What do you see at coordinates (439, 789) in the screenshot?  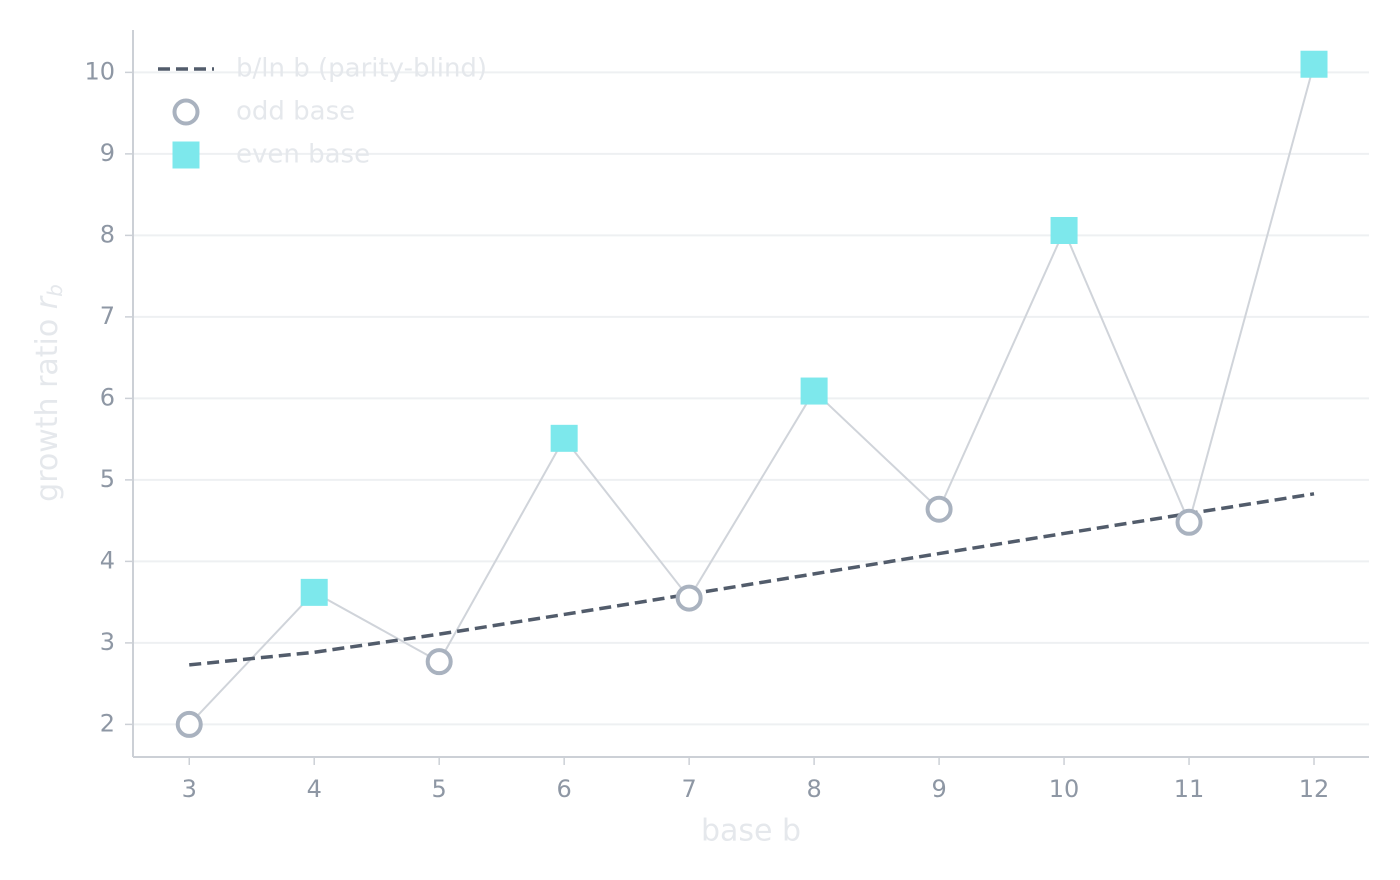 I see `x-tick-label: 5` at bounding box center [439, 789].